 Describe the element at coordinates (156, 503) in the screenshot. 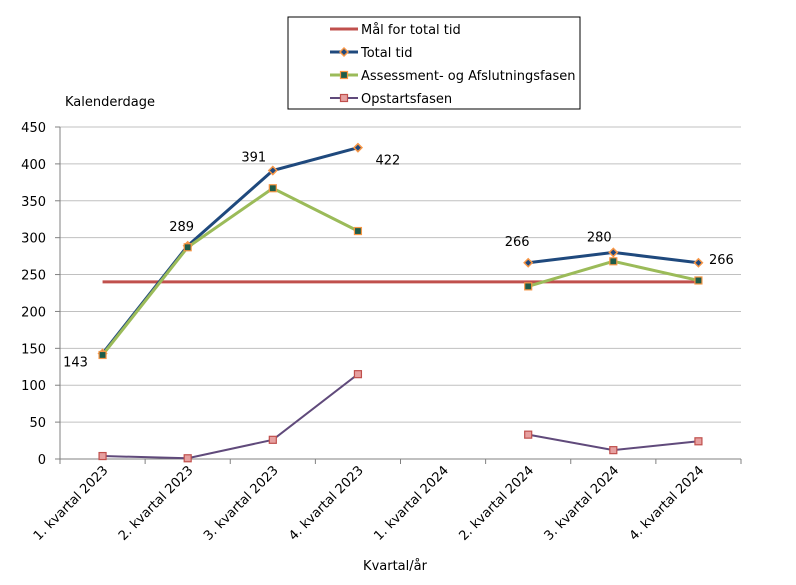

I see `x-tick-label: 2. kvartal 2023` at that location.